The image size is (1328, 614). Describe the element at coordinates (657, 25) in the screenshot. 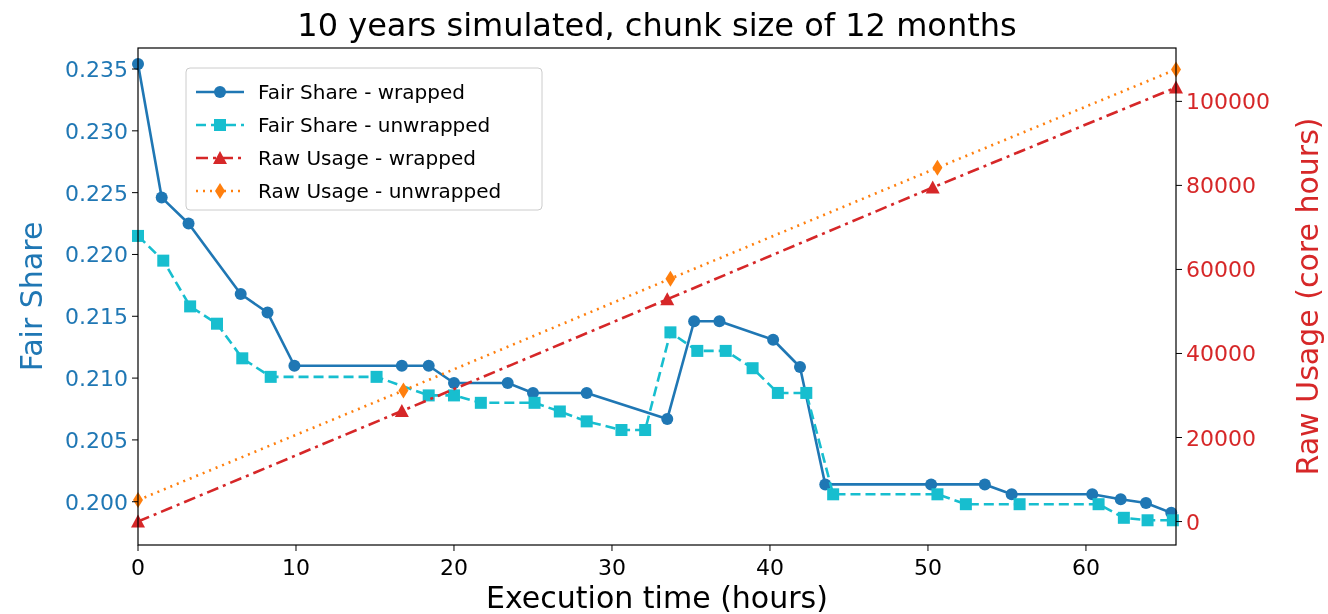

I see `chart-title: 10 years simulated, chunk size of 12 months` at that location.